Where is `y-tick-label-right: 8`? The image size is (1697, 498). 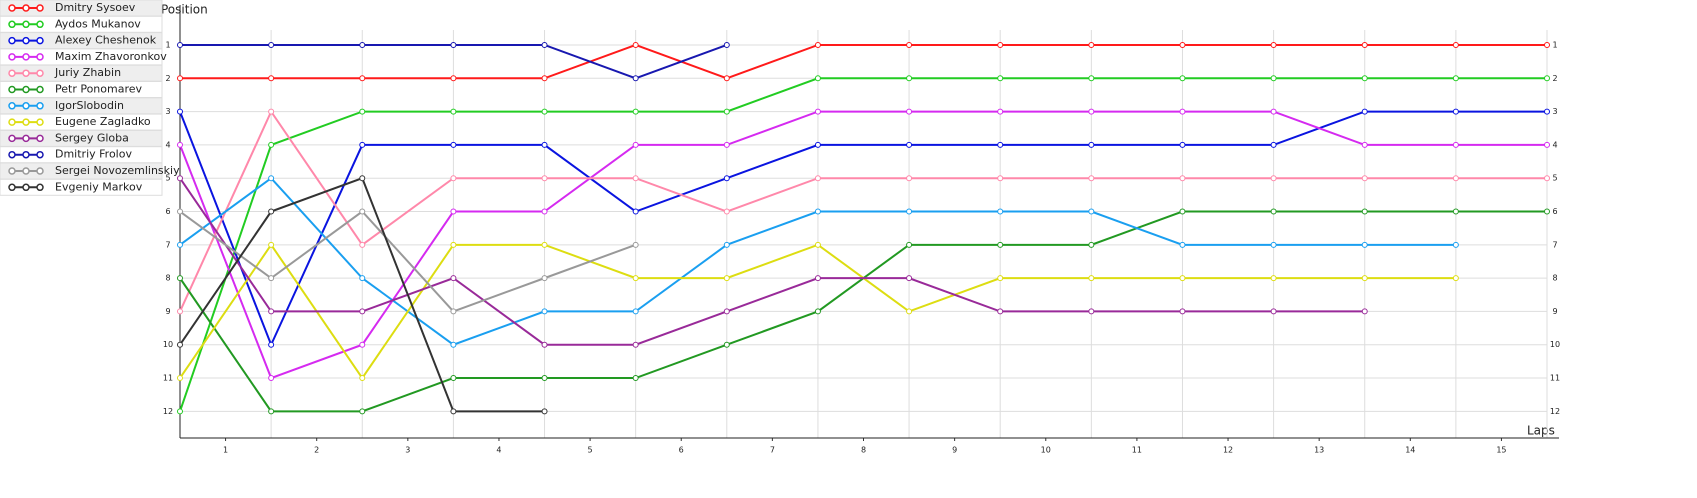 y-tick-label-right: 8 is located at coordinates (1554, 278).